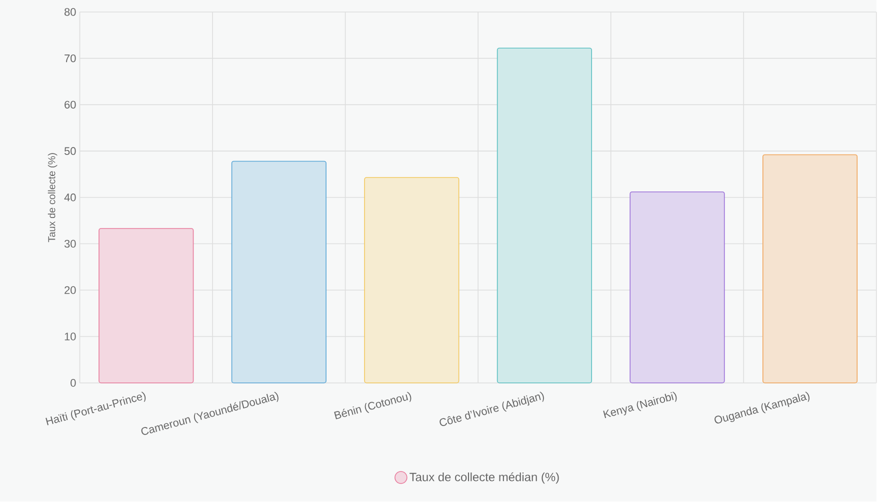 The image size is (879, 502). I want to click on y-tick-label: 20, so click(70, 290).